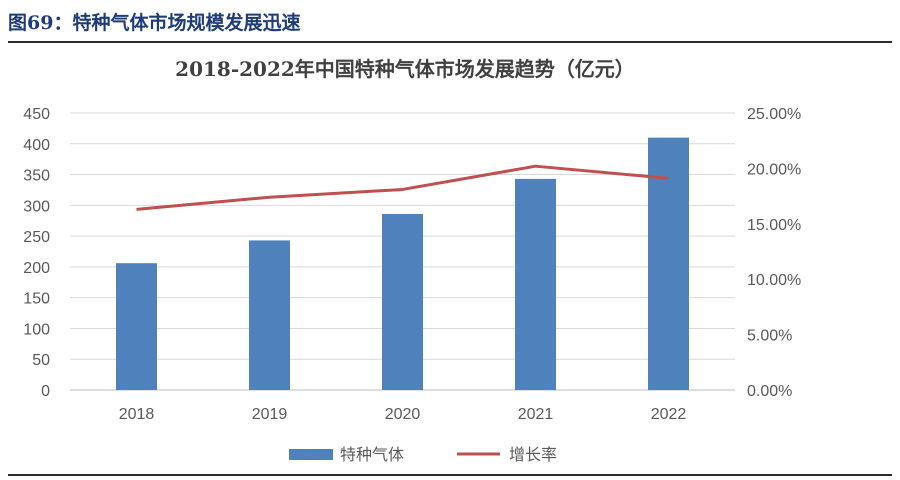 The height and width of the screenshot is (480, 900). What do you see at coordinates (669, 414) in the screenshot?
I see `x-tick-label: 2022` at bounding box center [669, 414].